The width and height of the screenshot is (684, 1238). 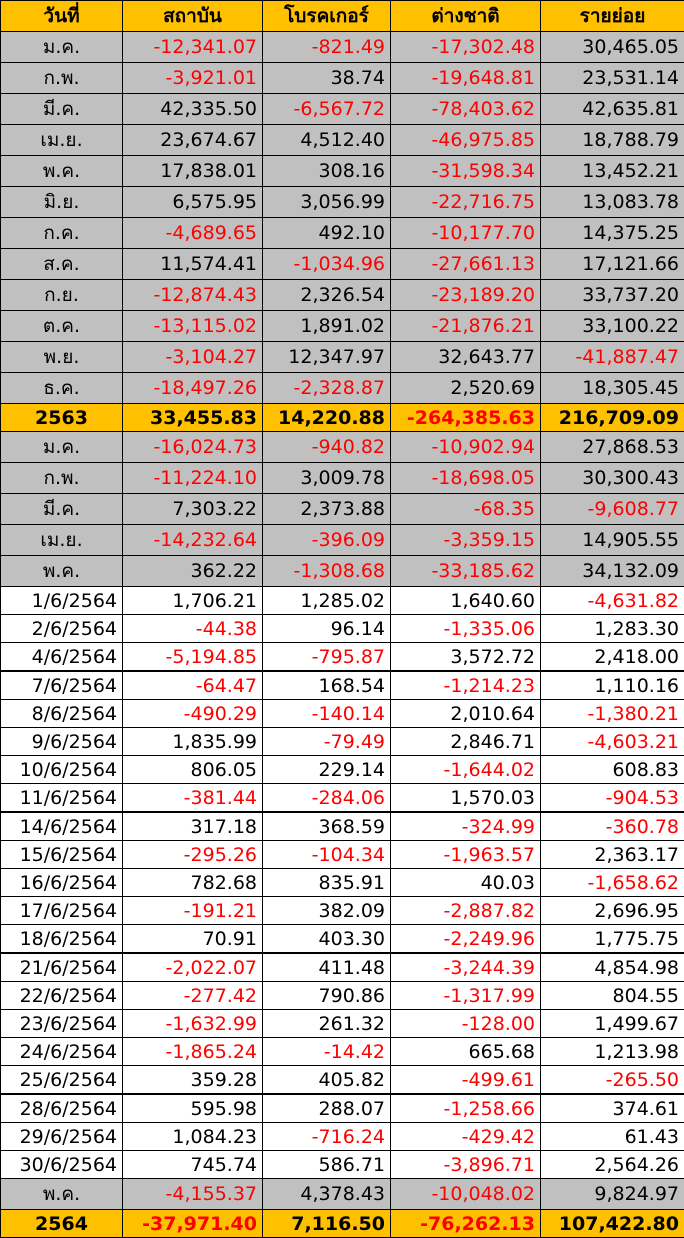 What do you see at coordinates (193, 171) in the screenshot?
I see `cell-institution: 17,838.01` at bounding box center [193, 171].